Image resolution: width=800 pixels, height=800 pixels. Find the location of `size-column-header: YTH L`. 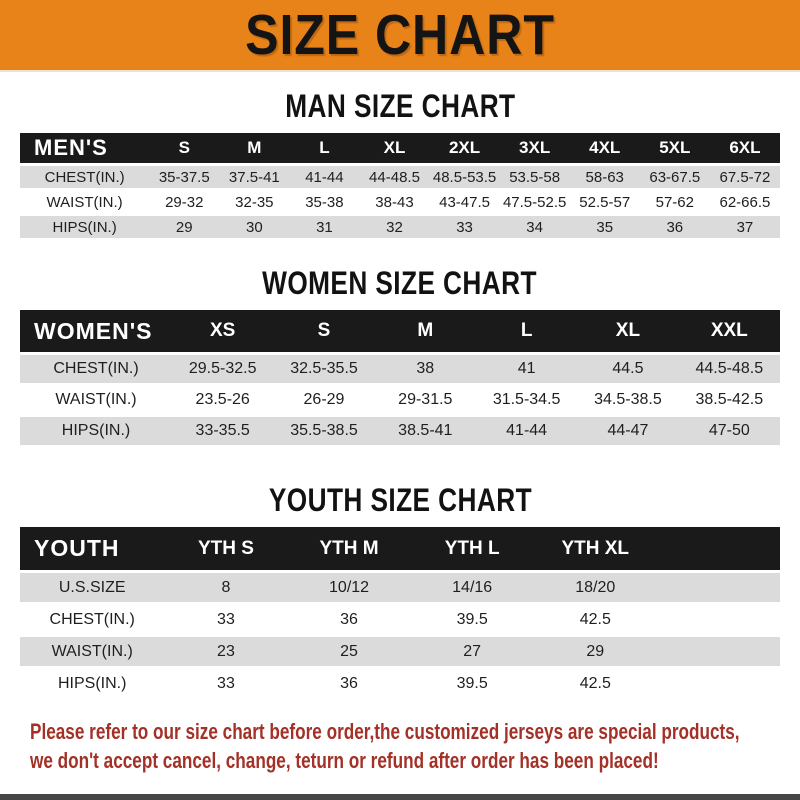

size-column-header: YTH L is located at coordinates (472, 548).